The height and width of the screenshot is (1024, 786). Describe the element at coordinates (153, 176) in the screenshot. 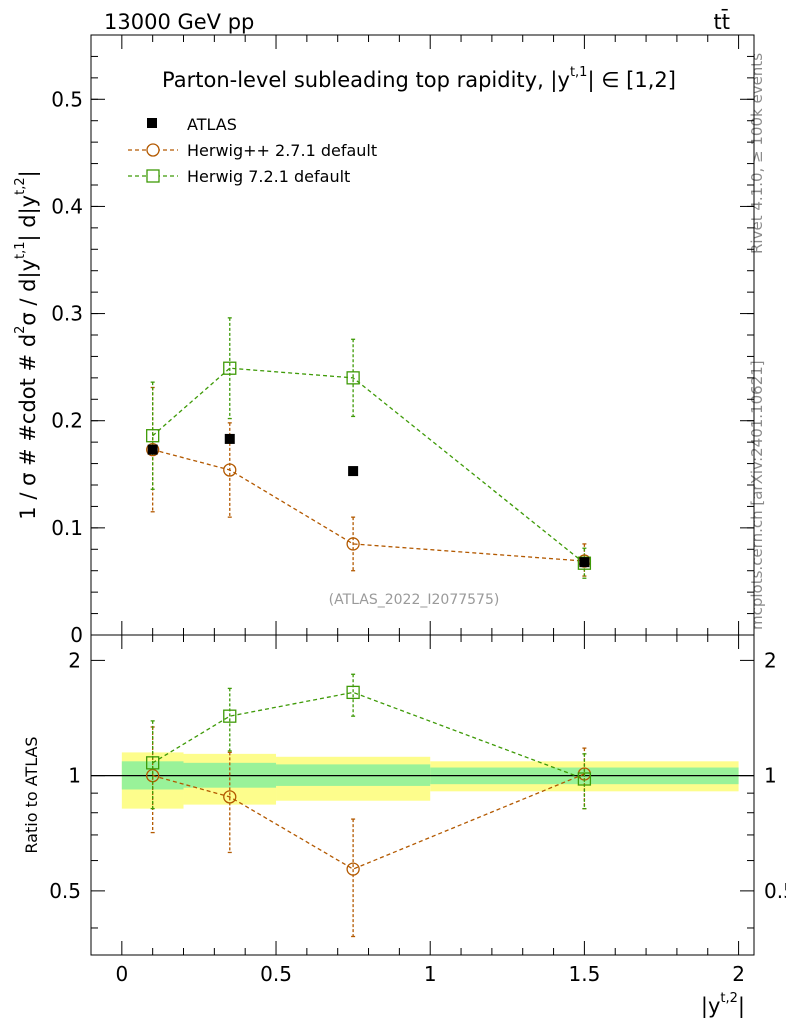

I see `legend-herwig7-marker` at that location.